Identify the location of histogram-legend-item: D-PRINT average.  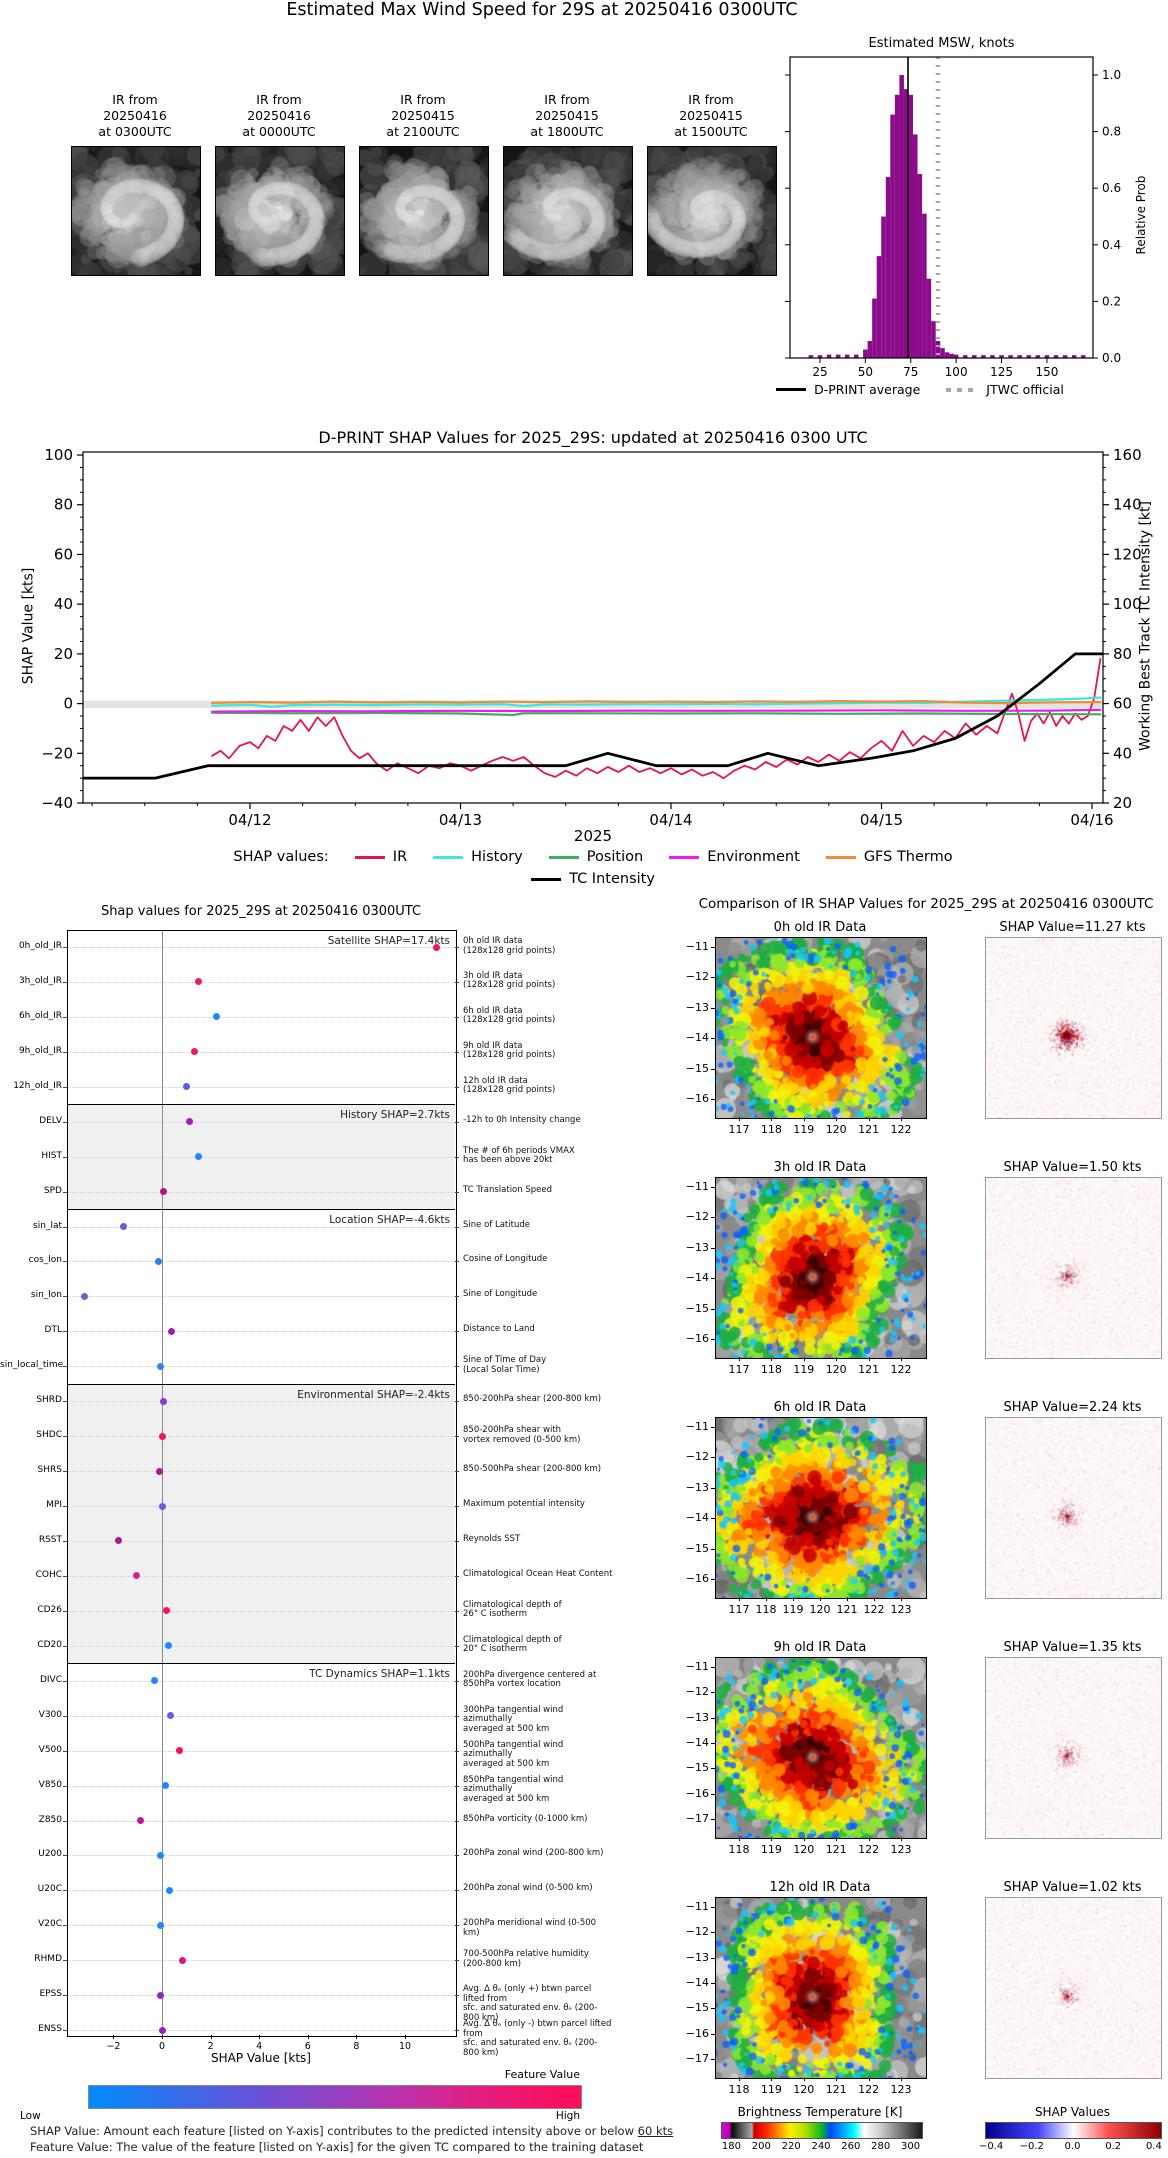
(848, 389).